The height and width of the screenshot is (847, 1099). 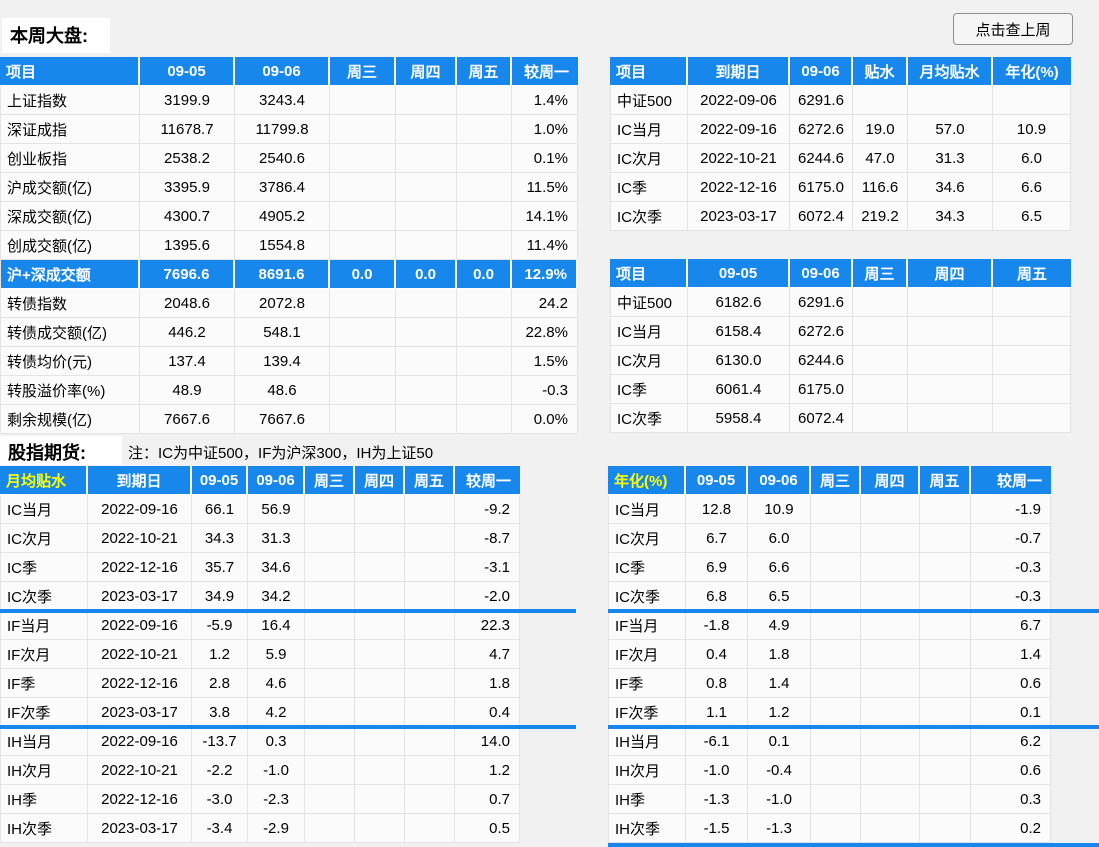 What do you see at coordinates (70, 71) in the screenshot?
I see `column-header: 项目` at bounding box center [70, 71].